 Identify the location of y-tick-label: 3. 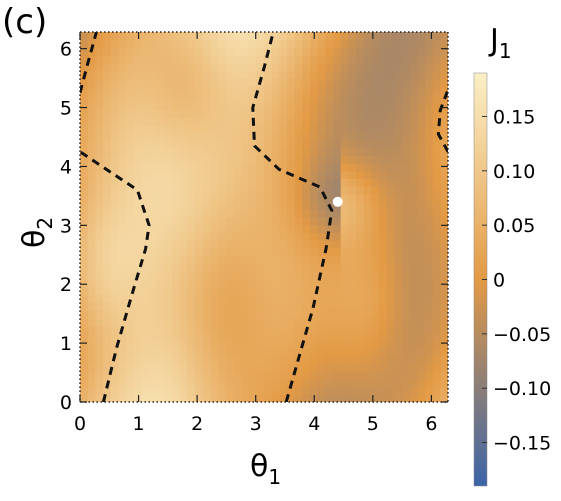
(66, 226).